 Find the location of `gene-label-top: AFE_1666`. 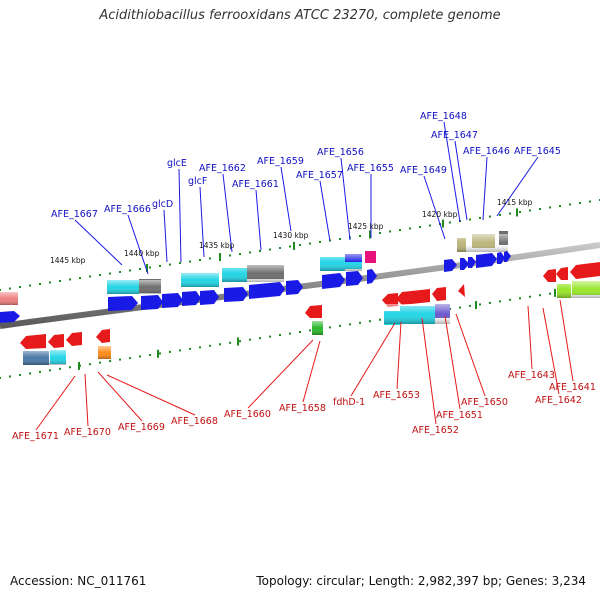

gene-label-top: AFE_1666 is located at coordinates (127, 209).